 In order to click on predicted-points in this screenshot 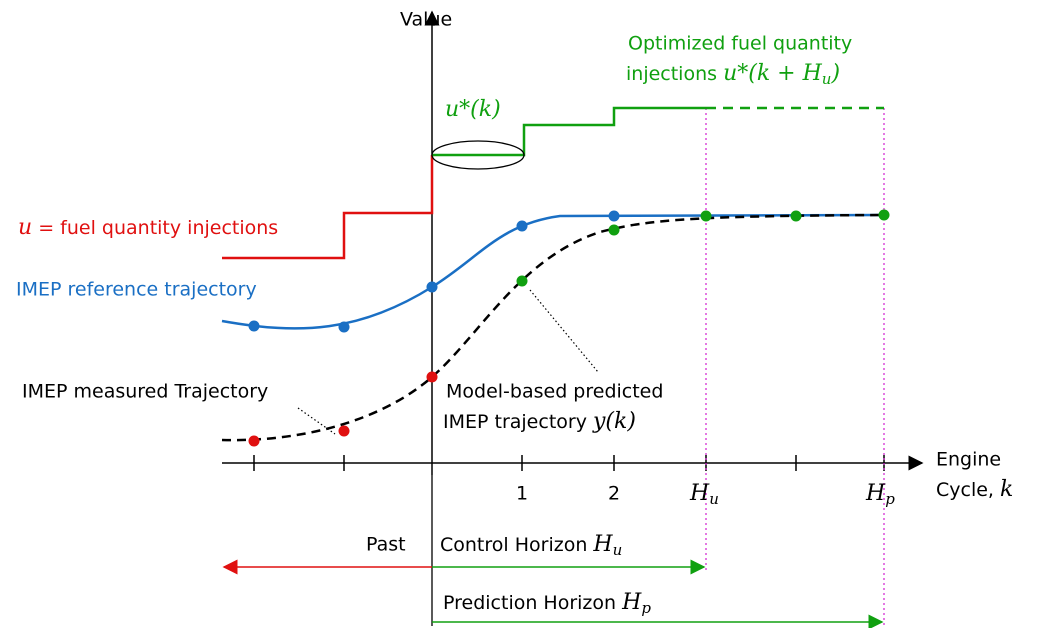, I will do `click(703, 248)`.